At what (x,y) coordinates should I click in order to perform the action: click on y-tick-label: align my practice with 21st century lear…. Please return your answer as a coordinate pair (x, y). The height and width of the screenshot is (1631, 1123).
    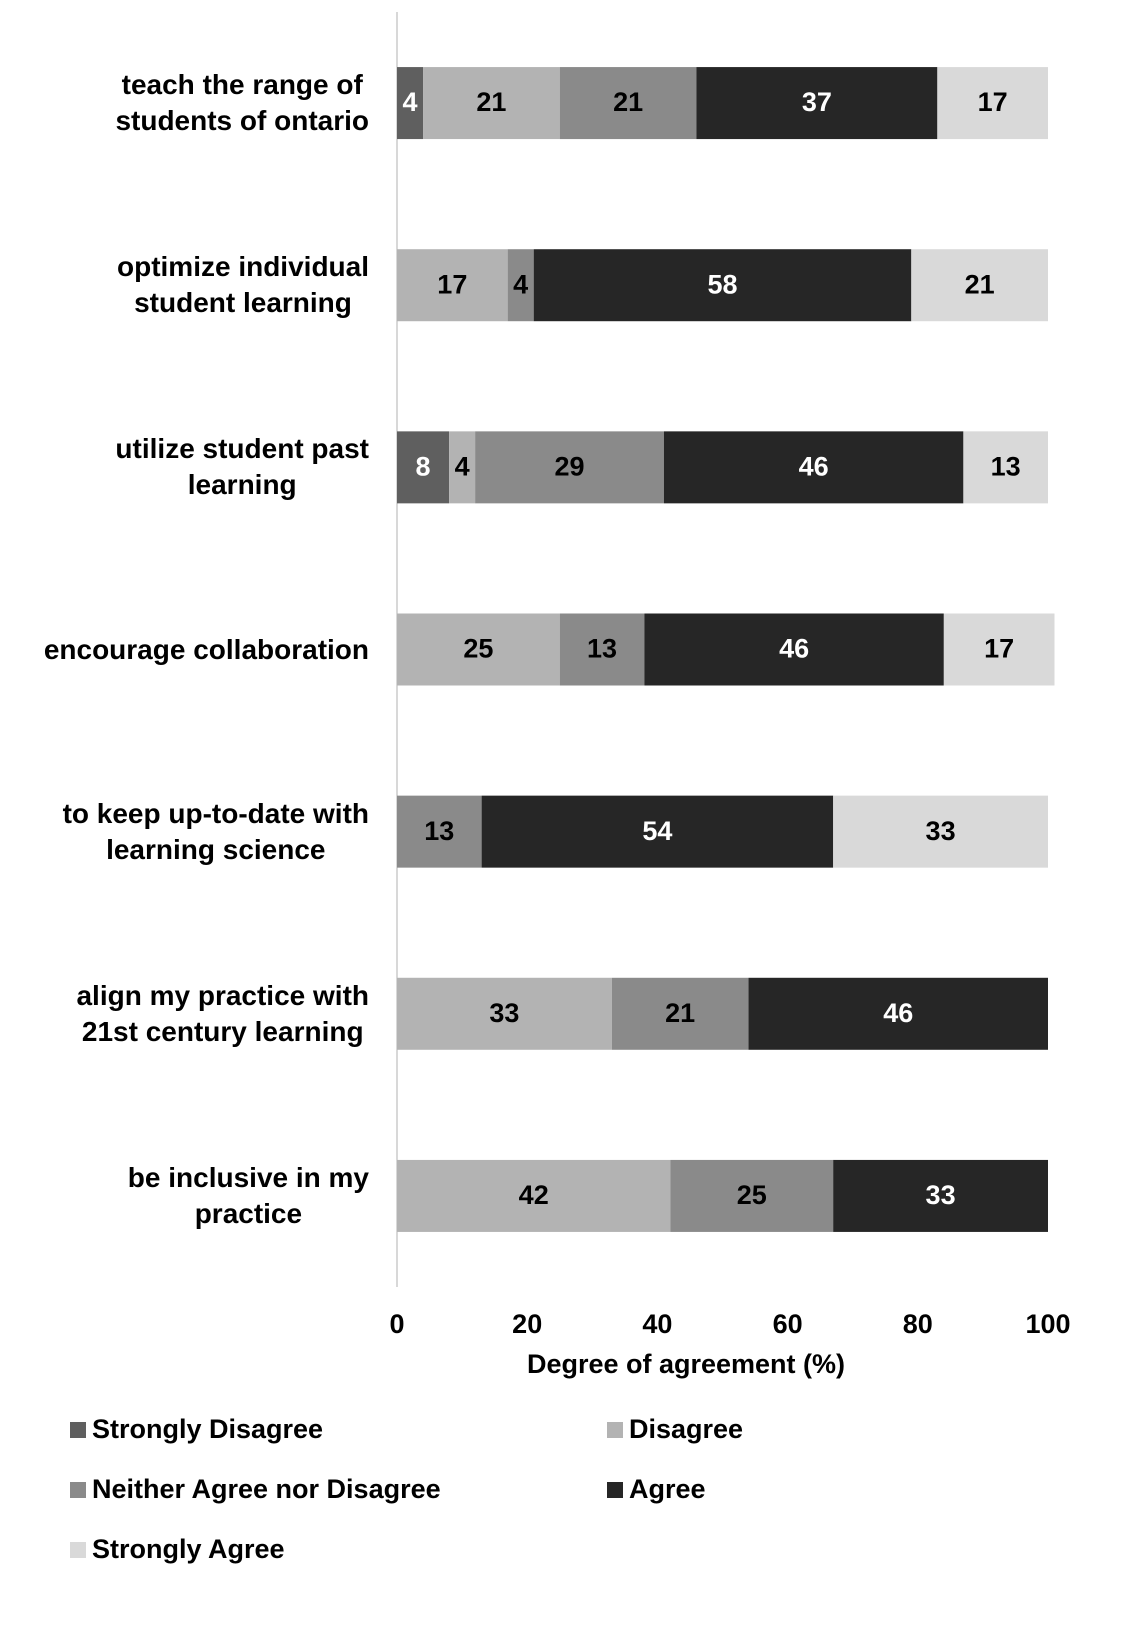
    Looking at the image, I should click on (222, 1013).